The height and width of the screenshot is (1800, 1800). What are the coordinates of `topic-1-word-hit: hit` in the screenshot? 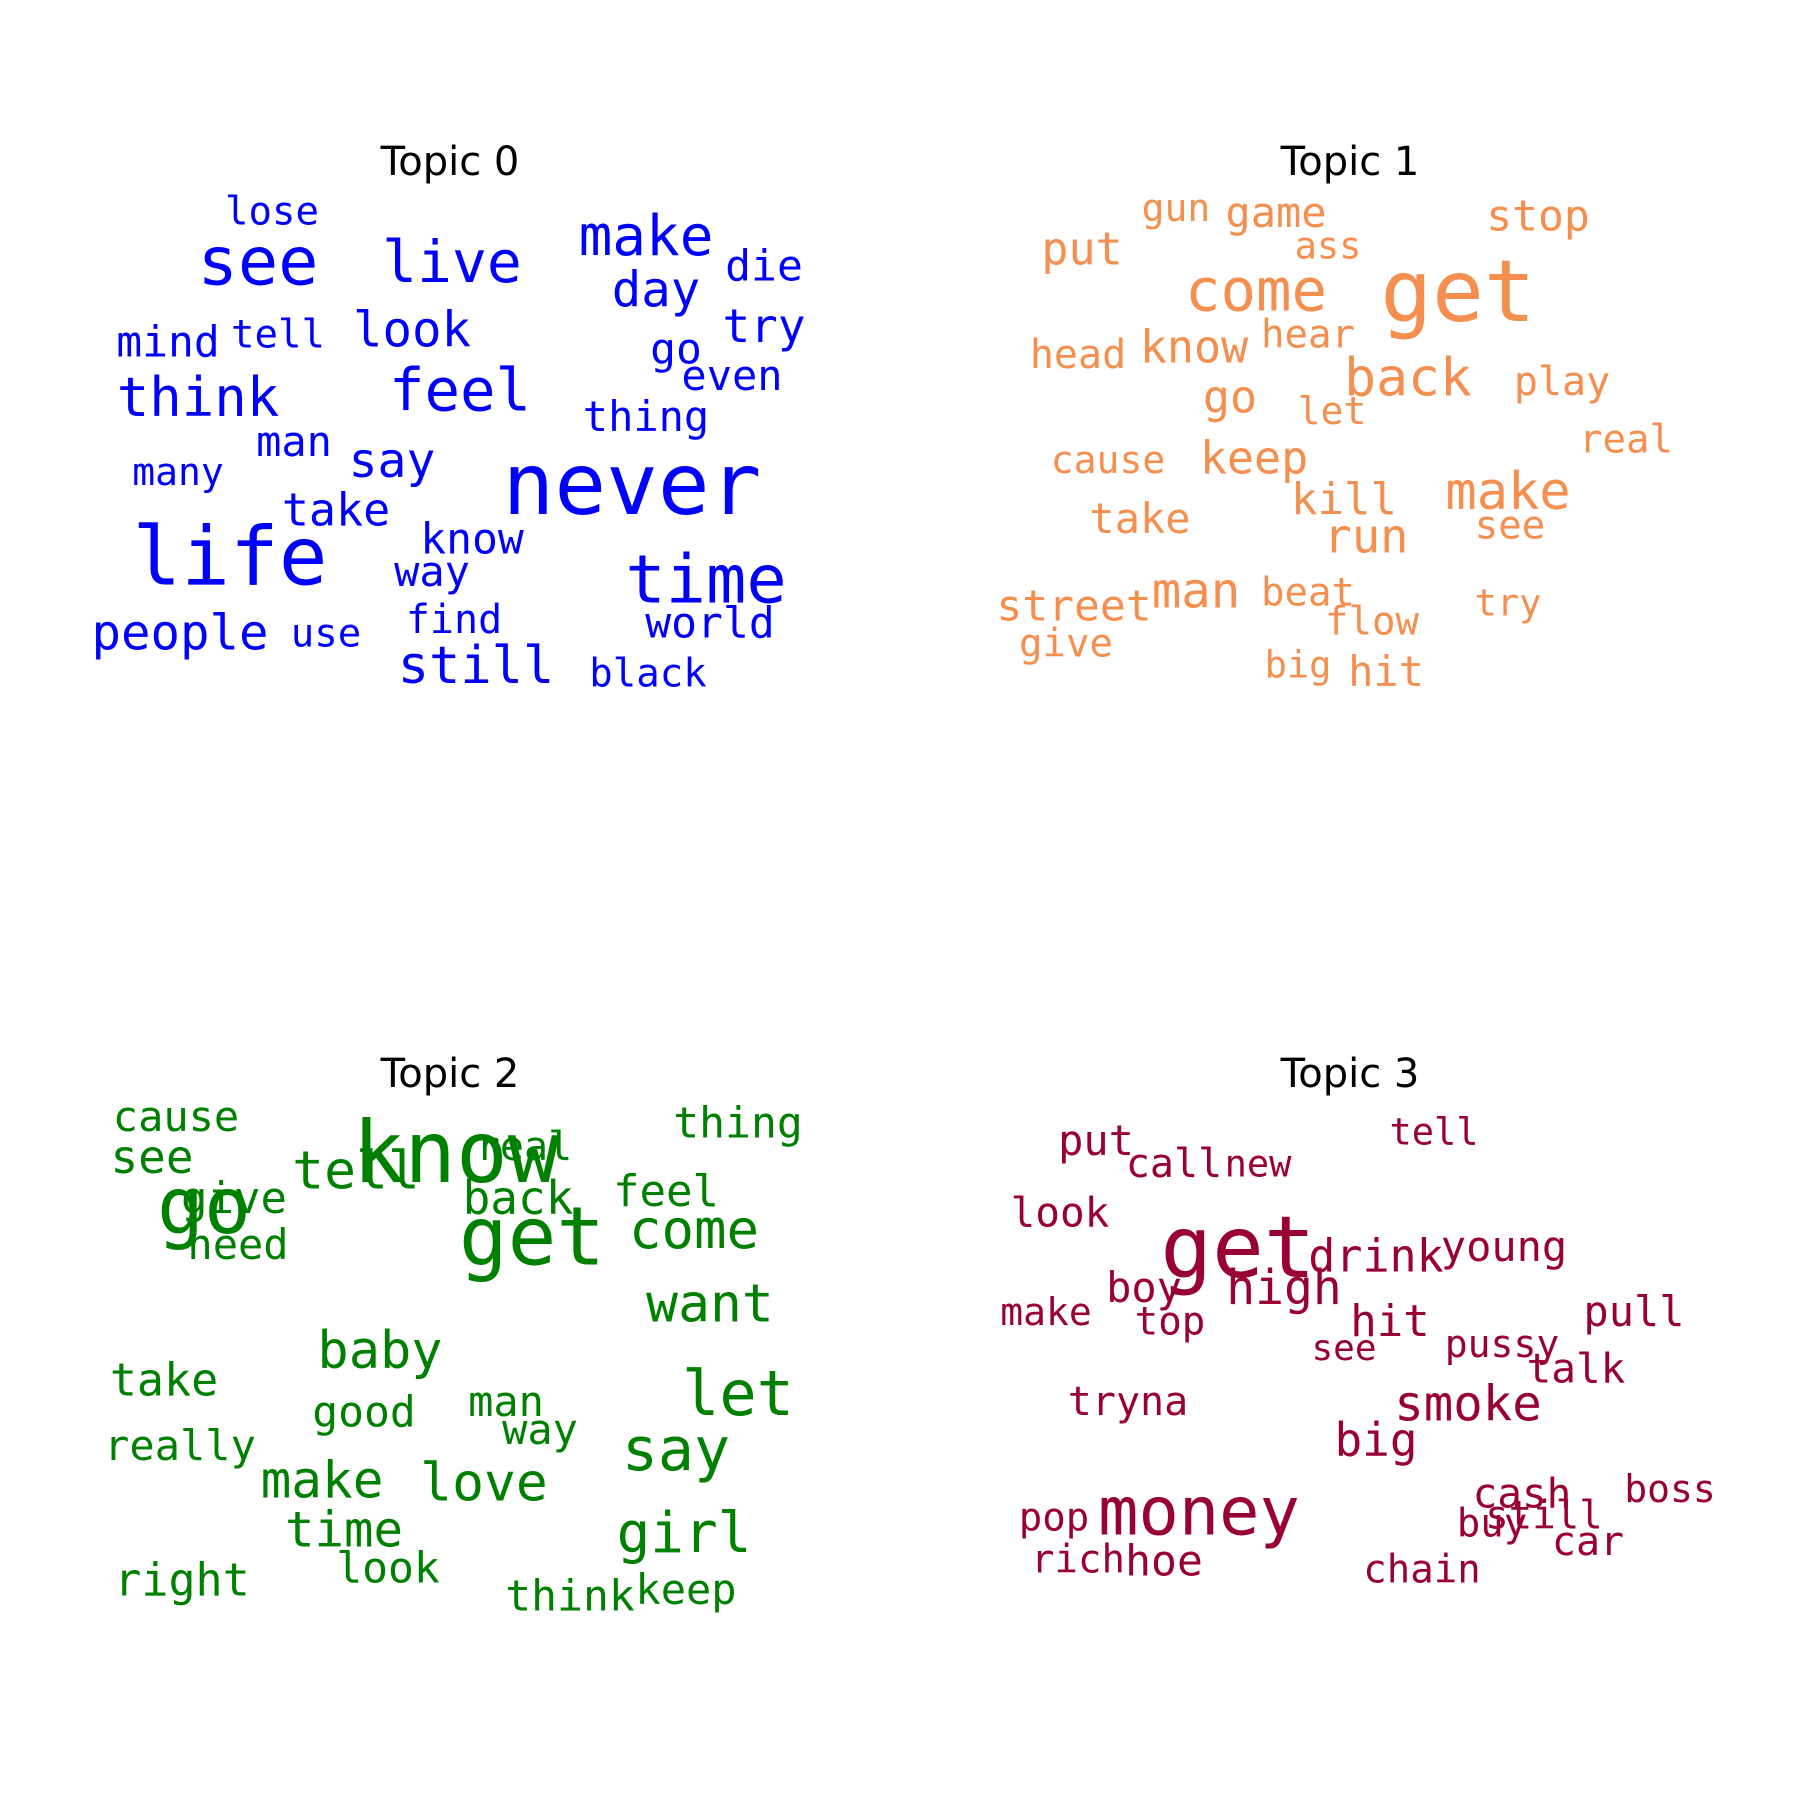 It's located at (1386, 671).